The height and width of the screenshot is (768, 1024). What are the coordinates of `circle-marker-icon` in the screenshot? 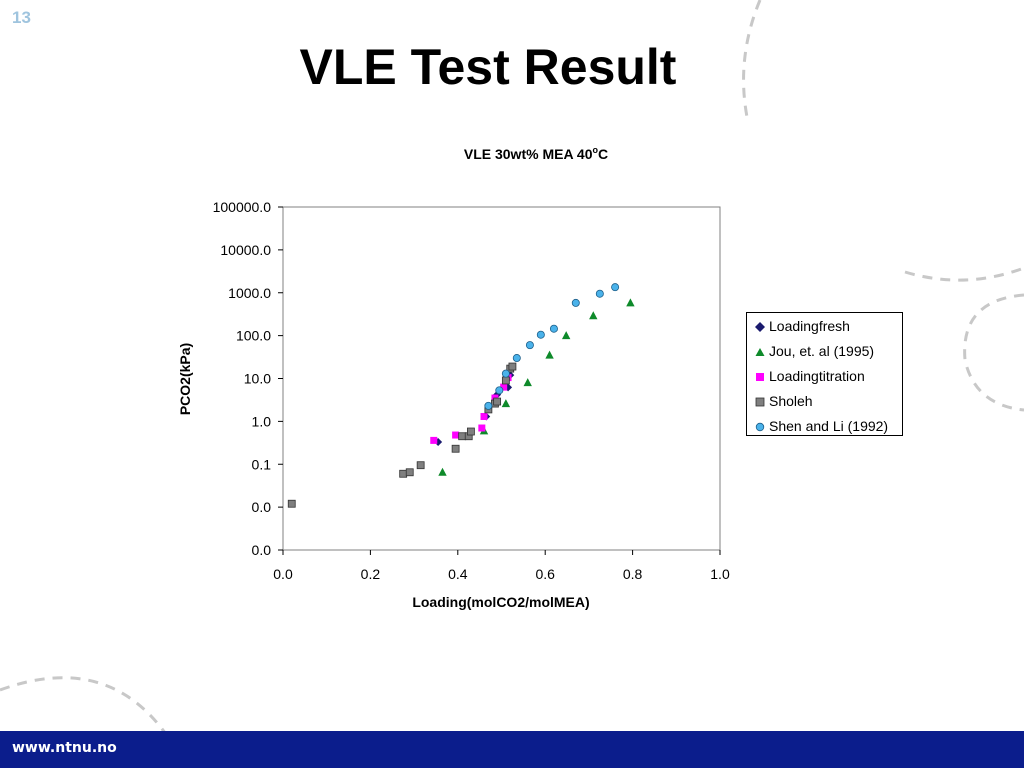 It's located at (760, 427).